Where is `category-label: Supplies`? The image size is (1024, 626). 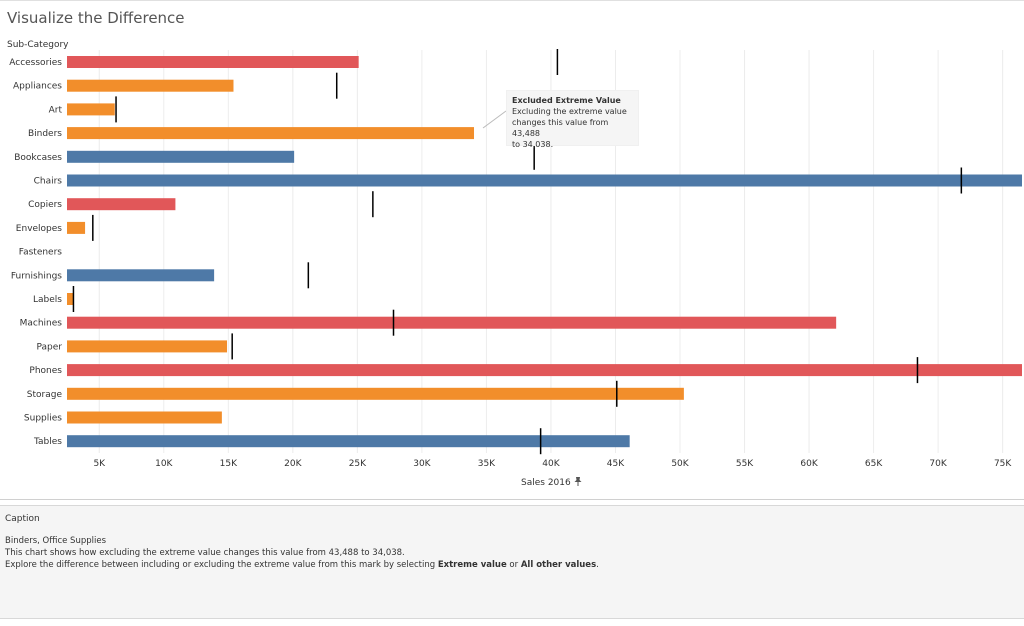
category-label: Supplies is located at coordinates (43, 419).